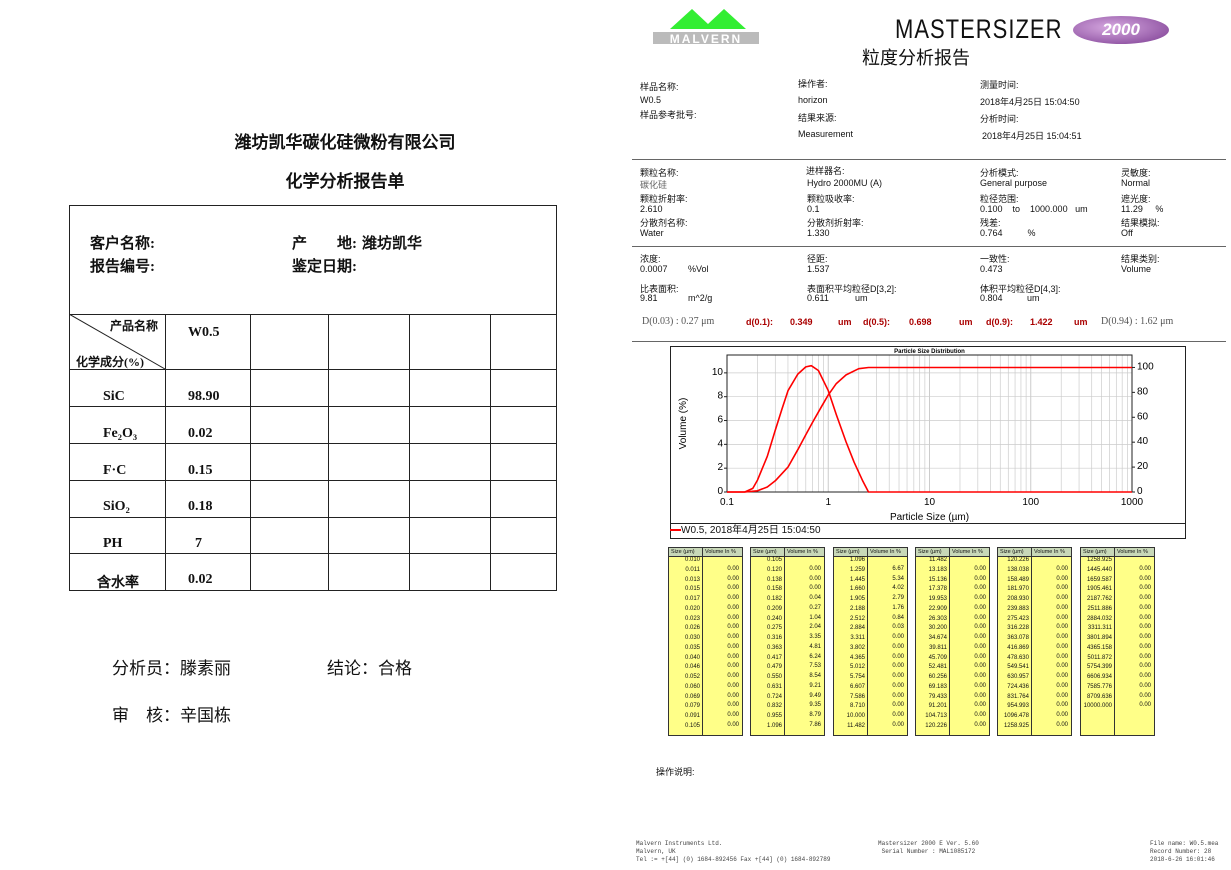  I want to click on y-tick-label: 2, so click(720, 467).